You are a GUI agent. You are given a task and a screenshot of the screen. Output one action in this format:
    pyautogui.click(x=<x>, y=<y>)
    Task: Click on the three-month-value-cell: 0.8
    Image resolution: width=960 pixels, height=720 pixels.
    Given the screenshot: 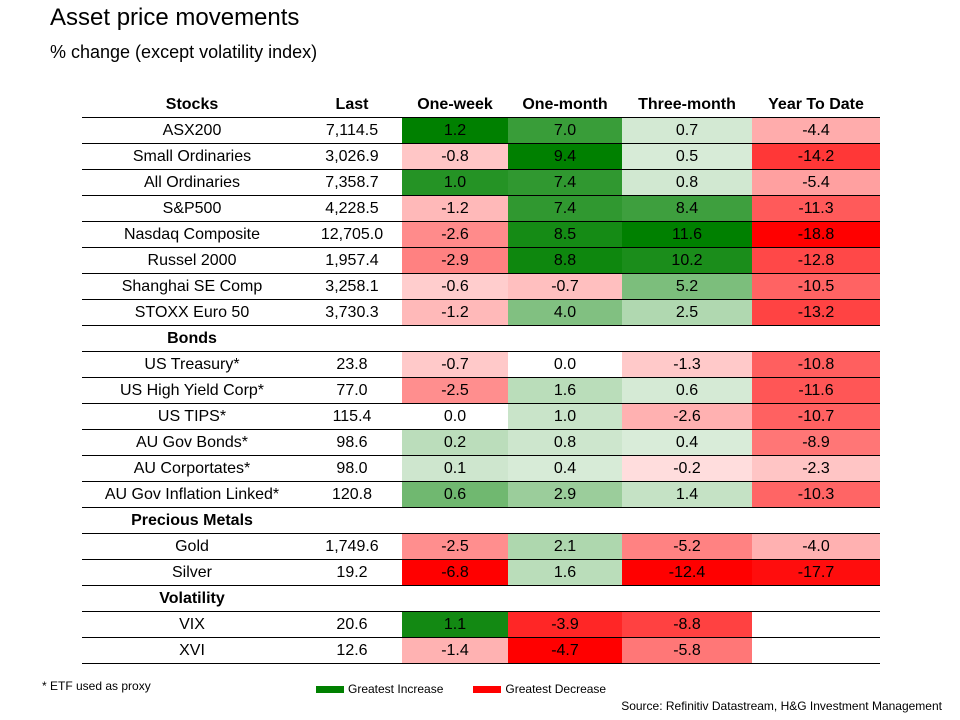 What is the action you would take?
    pyautogui.click(x=687, y=182)
    